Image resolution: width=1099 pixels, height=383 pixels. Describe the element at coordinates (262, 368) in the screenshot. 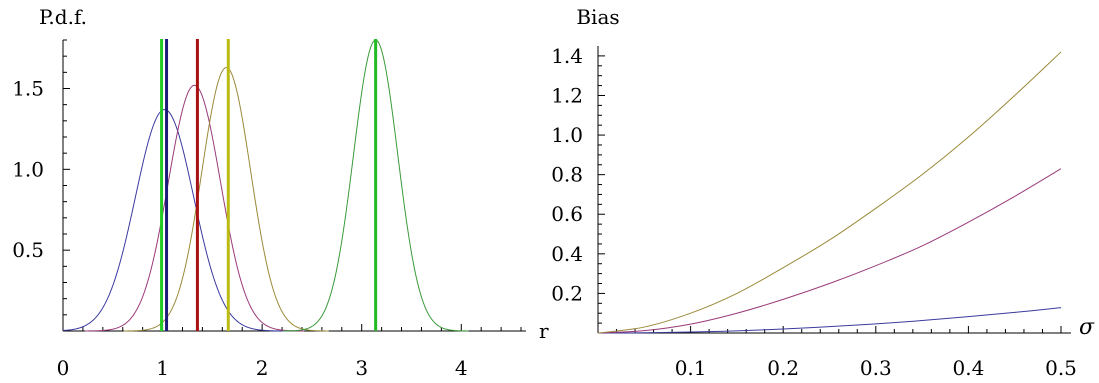

I see `pdf-x-tick-label: 2` at that location.